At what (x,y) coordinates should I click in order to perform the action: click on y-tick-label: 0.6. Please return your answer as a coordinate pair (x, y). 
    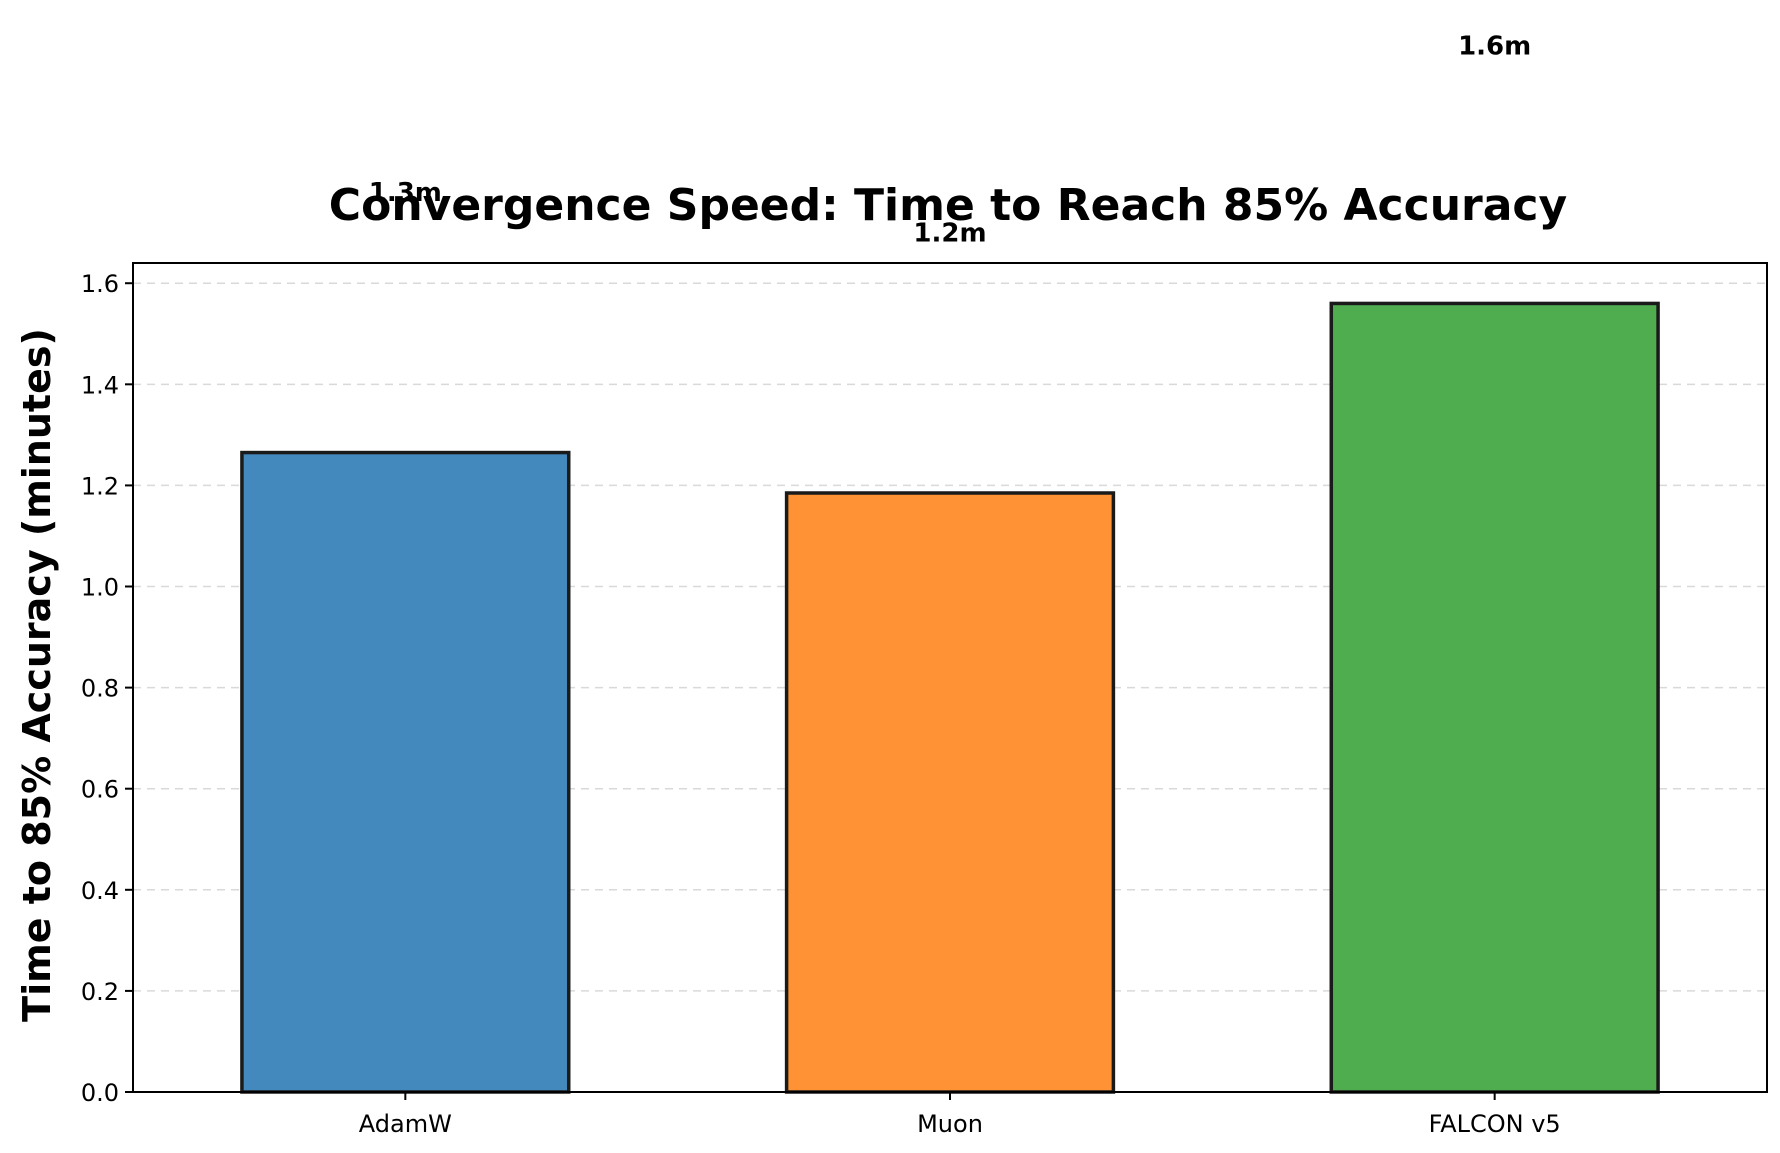
    Looking at the image, I should click on (100, 790).